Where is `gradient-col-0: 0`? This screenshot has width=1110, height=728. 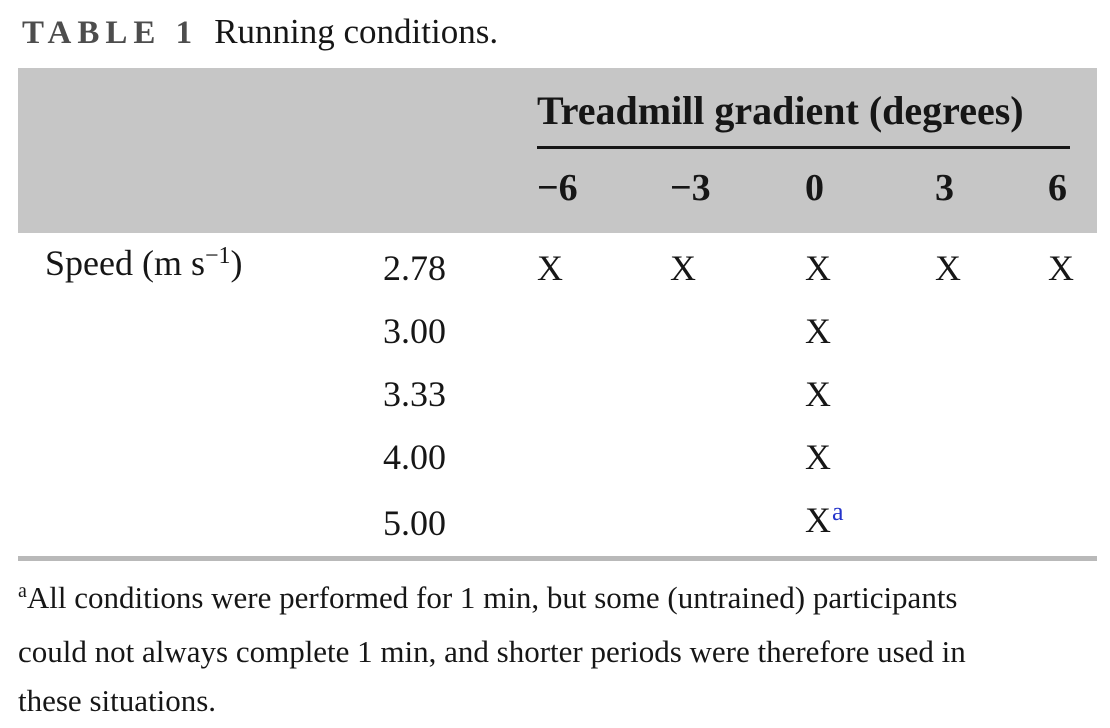
gradient-col-0: 0 is located at coordinates (814, 188).